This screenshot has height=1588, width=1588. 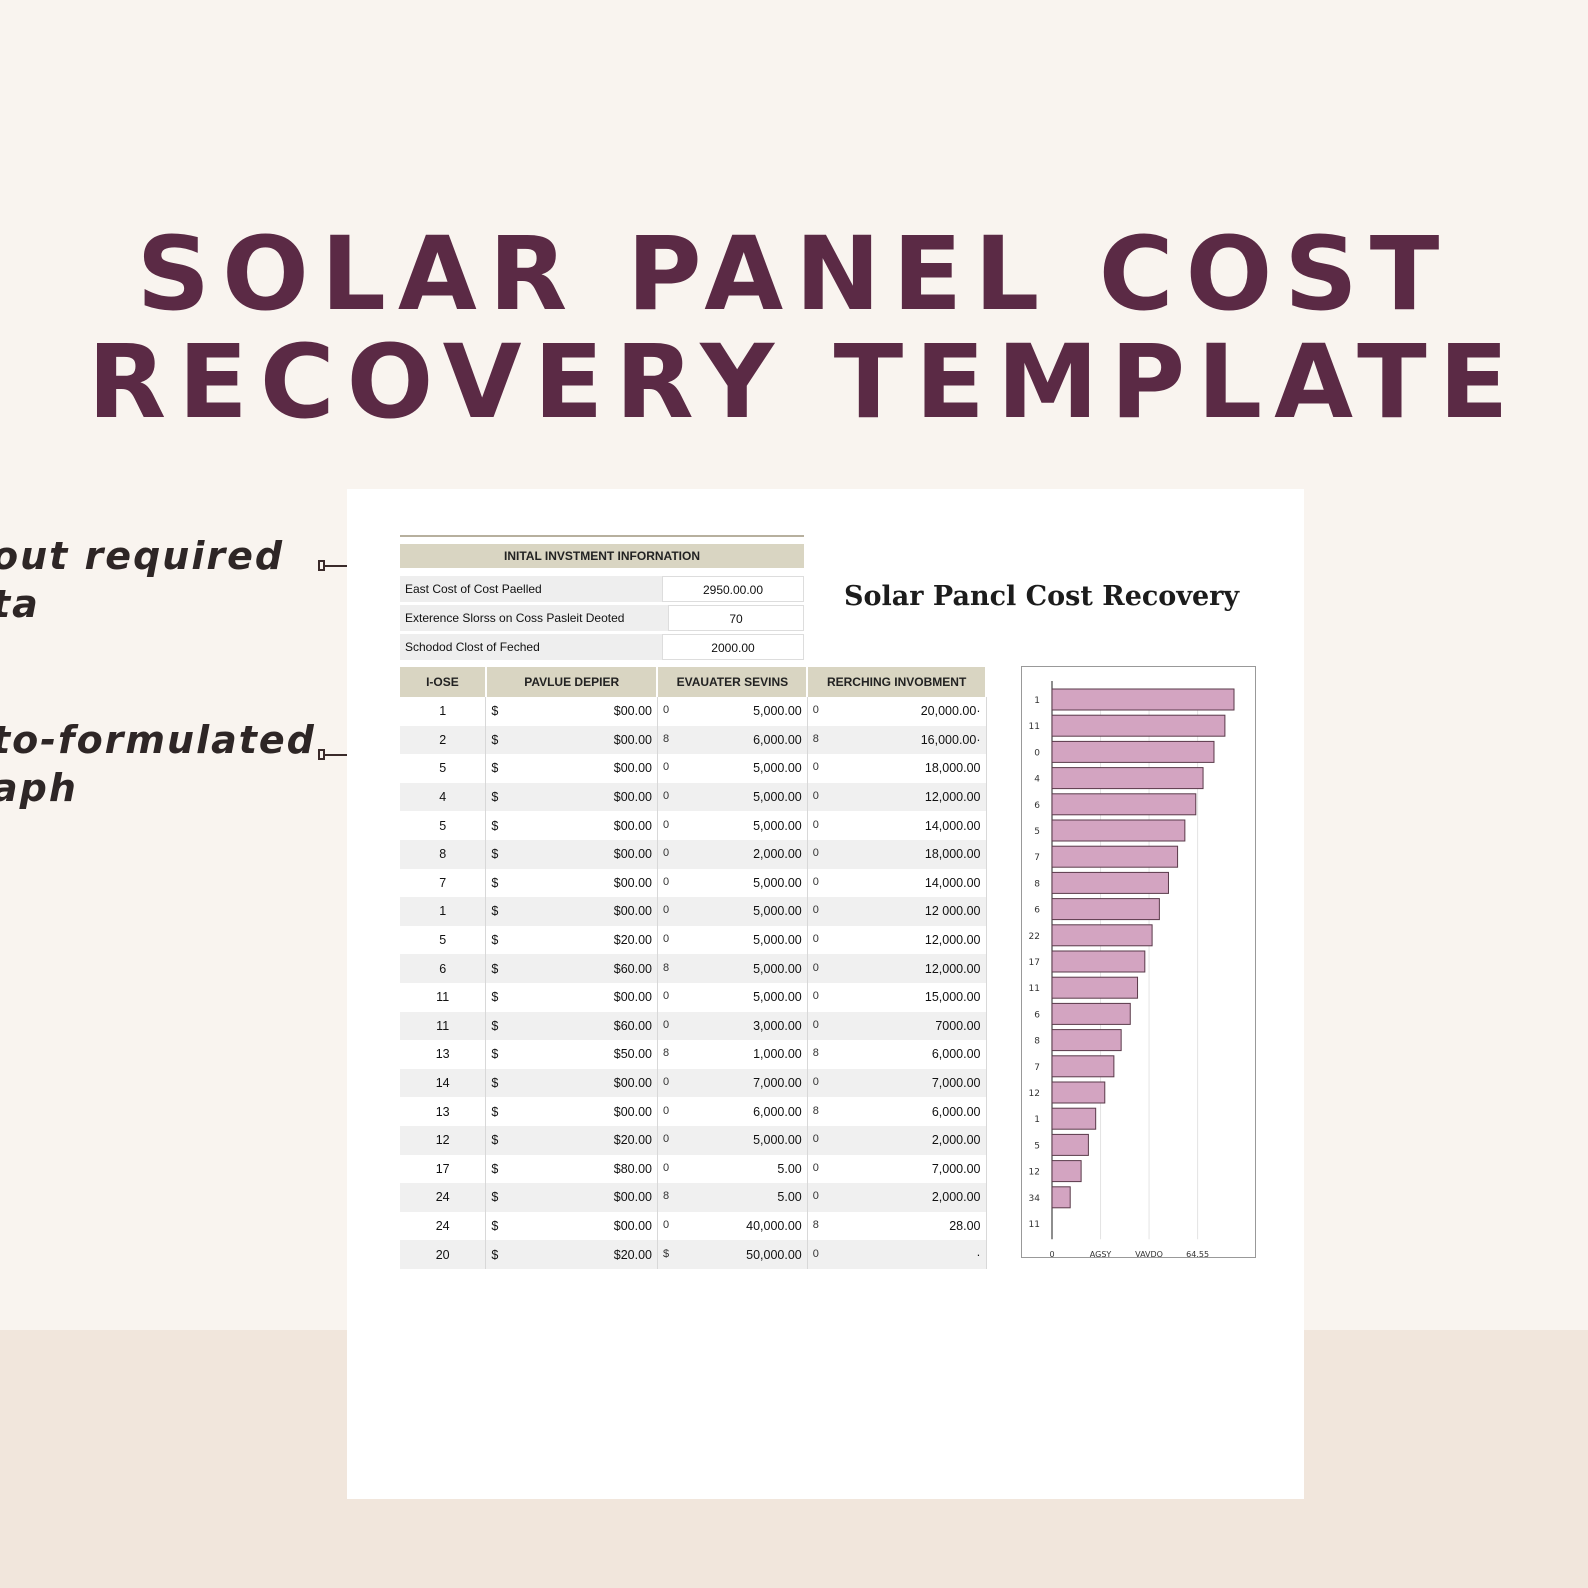 What do you see at coordinates (571, 1169) in the screenshot?
I see `value-cell: $ $80.00` at bounding box center [571, 1169].